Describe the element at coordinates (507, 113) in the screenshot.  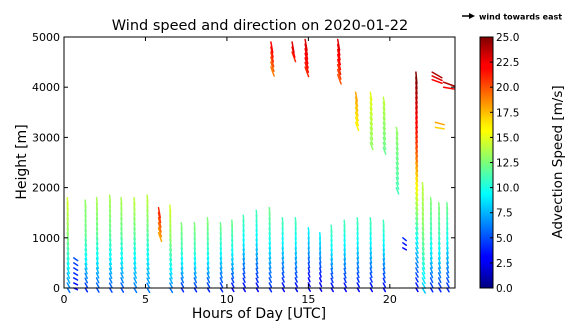
I see `colorbar-tick-label: 17.5` at that location.